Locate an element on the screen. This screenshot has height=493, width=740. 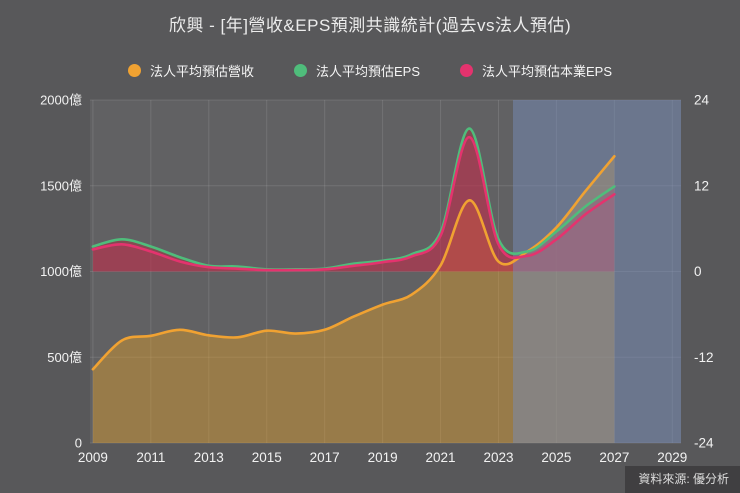
svg-text: 2025 is located at coordinates (556, 457).